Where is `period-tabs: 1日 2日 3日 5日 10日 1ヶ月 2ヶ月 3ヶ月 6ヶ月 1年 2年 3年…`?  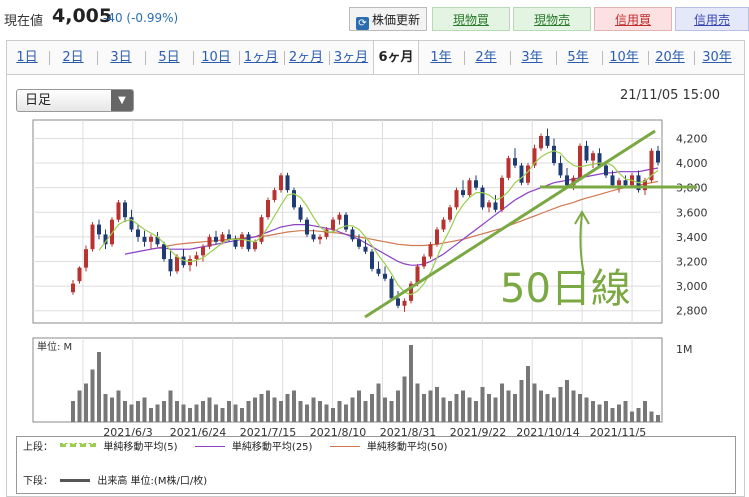 period-tabs: 1日 2日 3日 5日 10日 1ヶ月 2ヶ月 3ヶ月 6ヶ月 1年 2年 3年… is located at coordinates (375, 58).